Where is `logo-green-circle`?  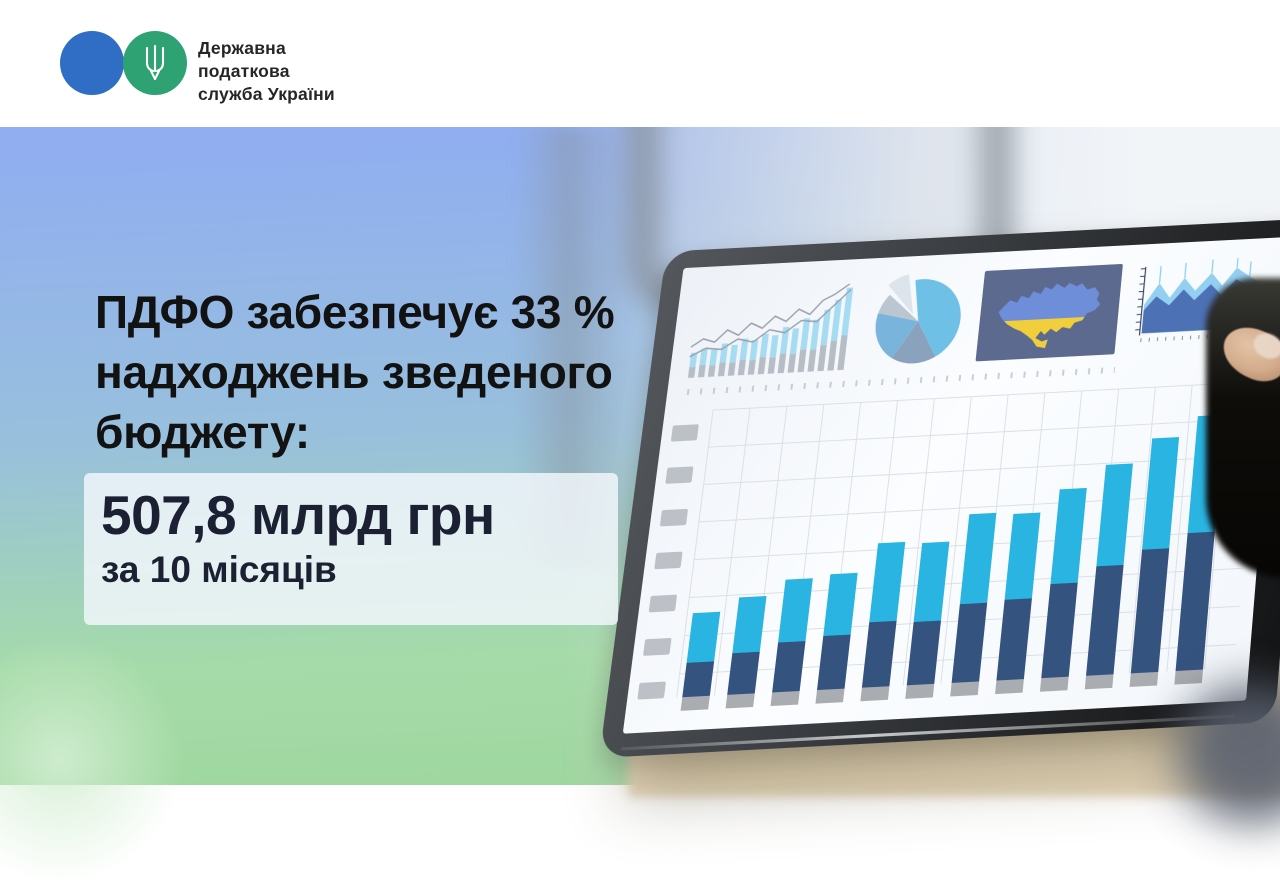 logo-green-circle is located at coordinates (155, 63).